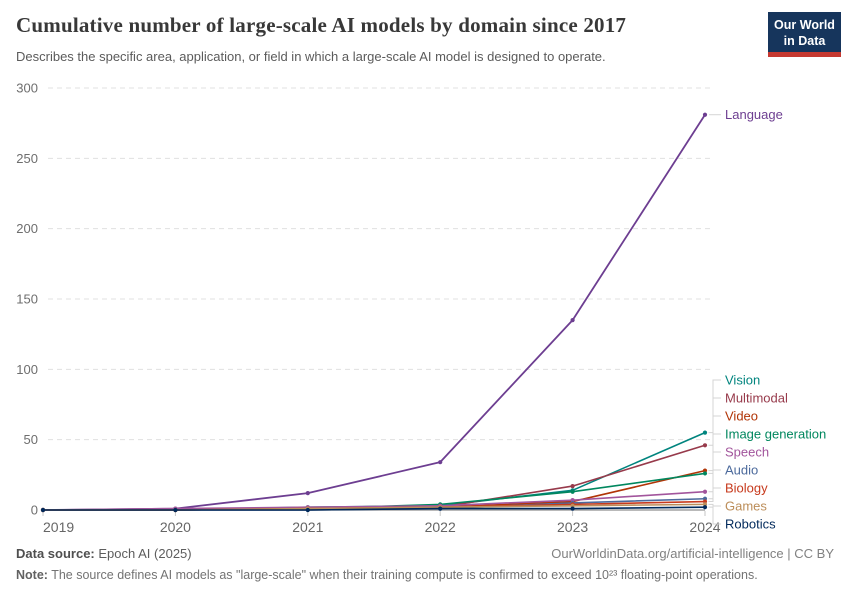 The width and height of the screenshot is (850, 600). What do you see at coordinates (756, 398) in the screenshot?
I see `legend-label-multimodal: Multimodal` at bounding box center [756, 398].